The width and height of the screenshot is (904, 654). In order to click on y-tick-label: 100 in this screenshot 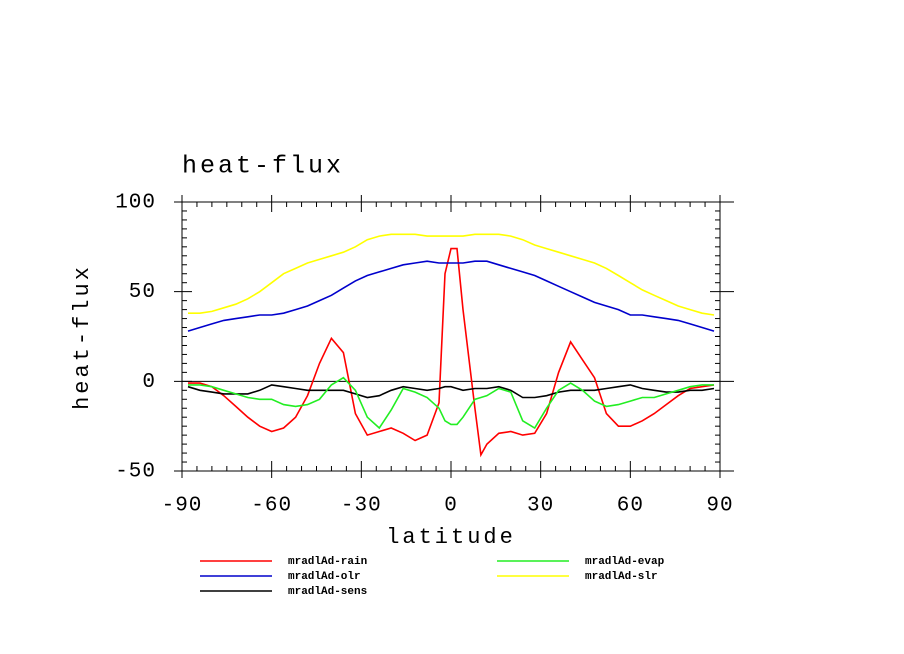, I will do `click(135, 203)`.